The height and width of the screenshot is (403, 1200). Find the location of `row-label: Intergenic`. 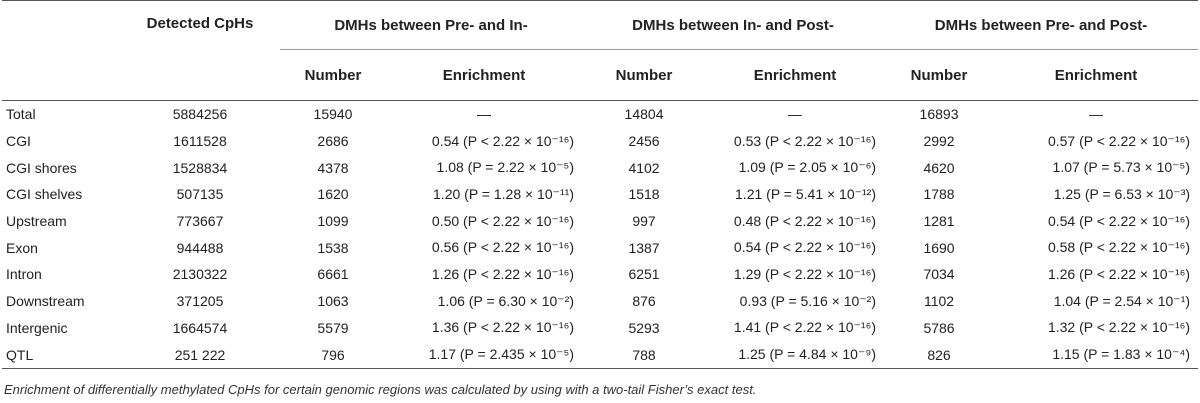

row-label: Intergenic is located at coordinates (37, 327).